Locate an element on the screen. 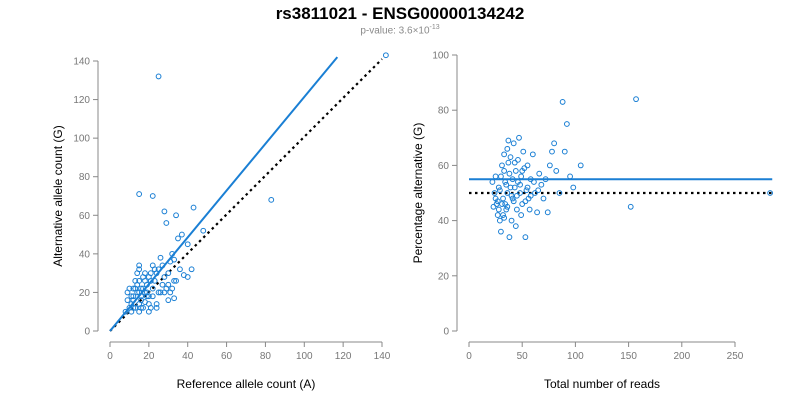  y-tick-label: 80 is located at coordinates (85, 177).